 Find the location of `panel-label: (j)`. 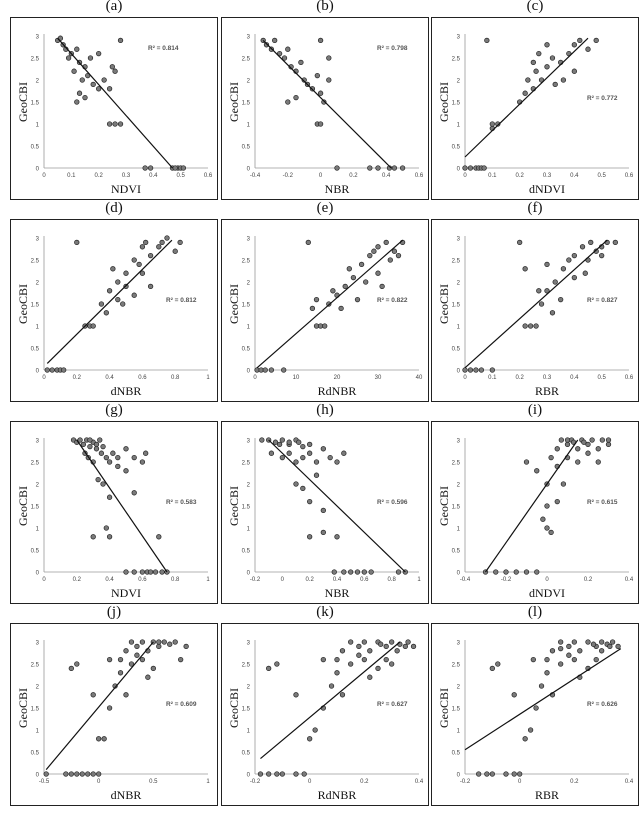

panel-label: (j) is located at coordinates (114, 612).